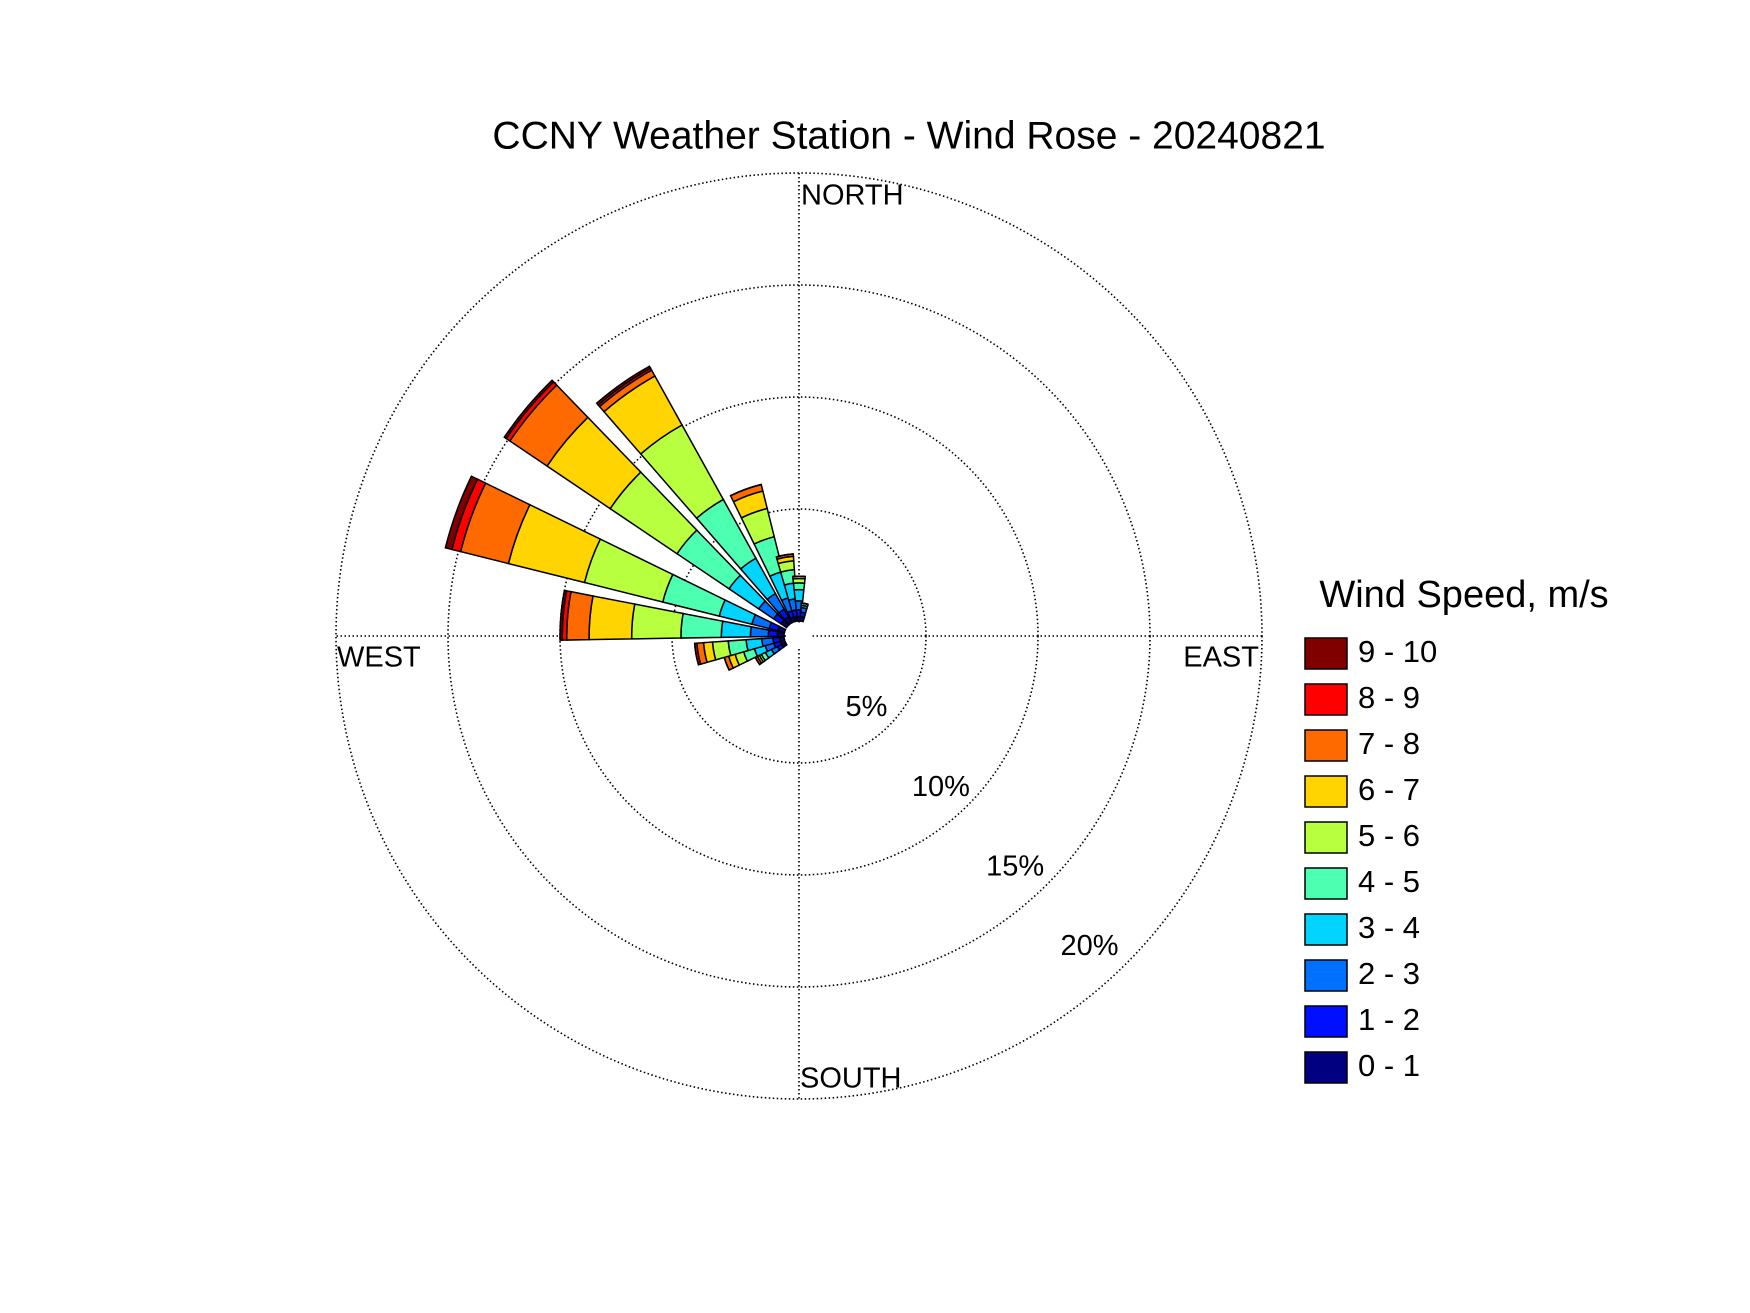 Image resolution: width=1750 pixels, height=1313 pixels. I want to click on compass-label: SOUTH, so click(851, 1079).